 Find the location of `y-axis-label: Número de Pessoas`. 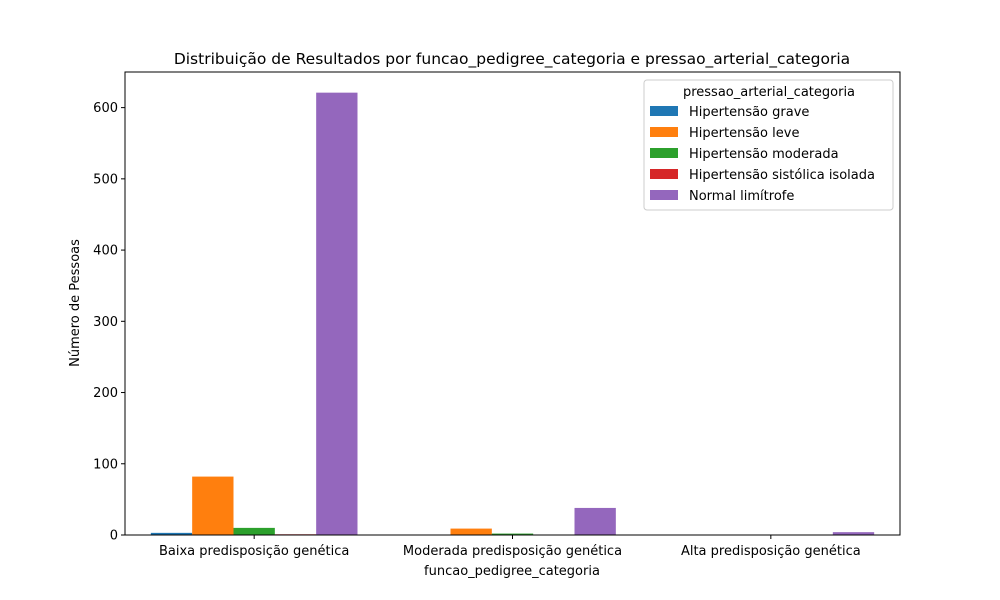

y-axis-label: Número de Pessoas is located at coordinates (75, 303).